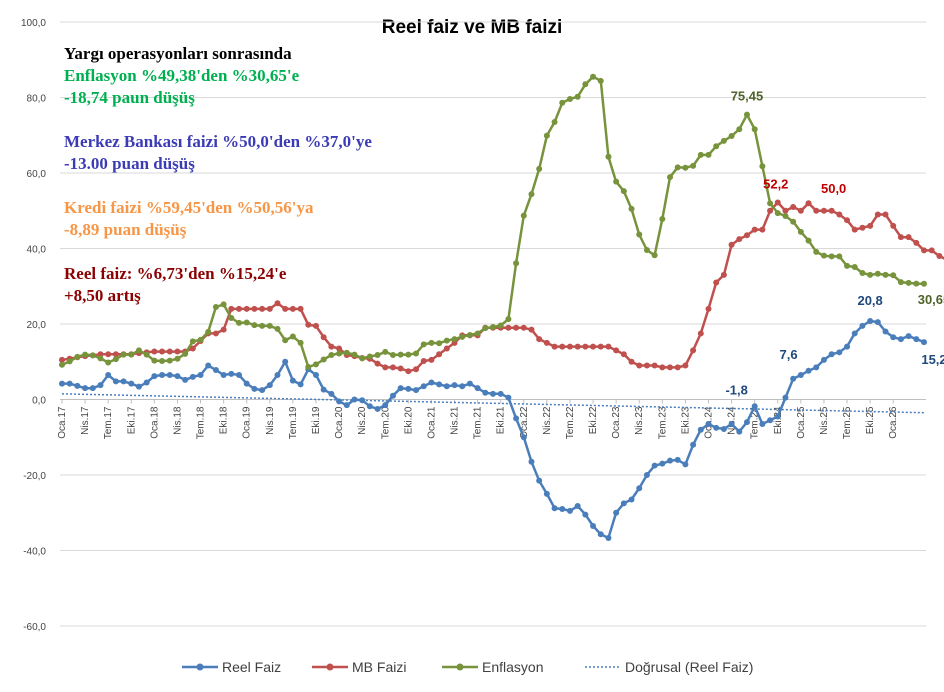 Image resolution: width=944 pixels, height=692 pixels. What do you see at coordinates (689, 667) in the screenshot?
I see `legend-entry: Doğrusal (Reel Faiz)` at bounding box center [689, 667].